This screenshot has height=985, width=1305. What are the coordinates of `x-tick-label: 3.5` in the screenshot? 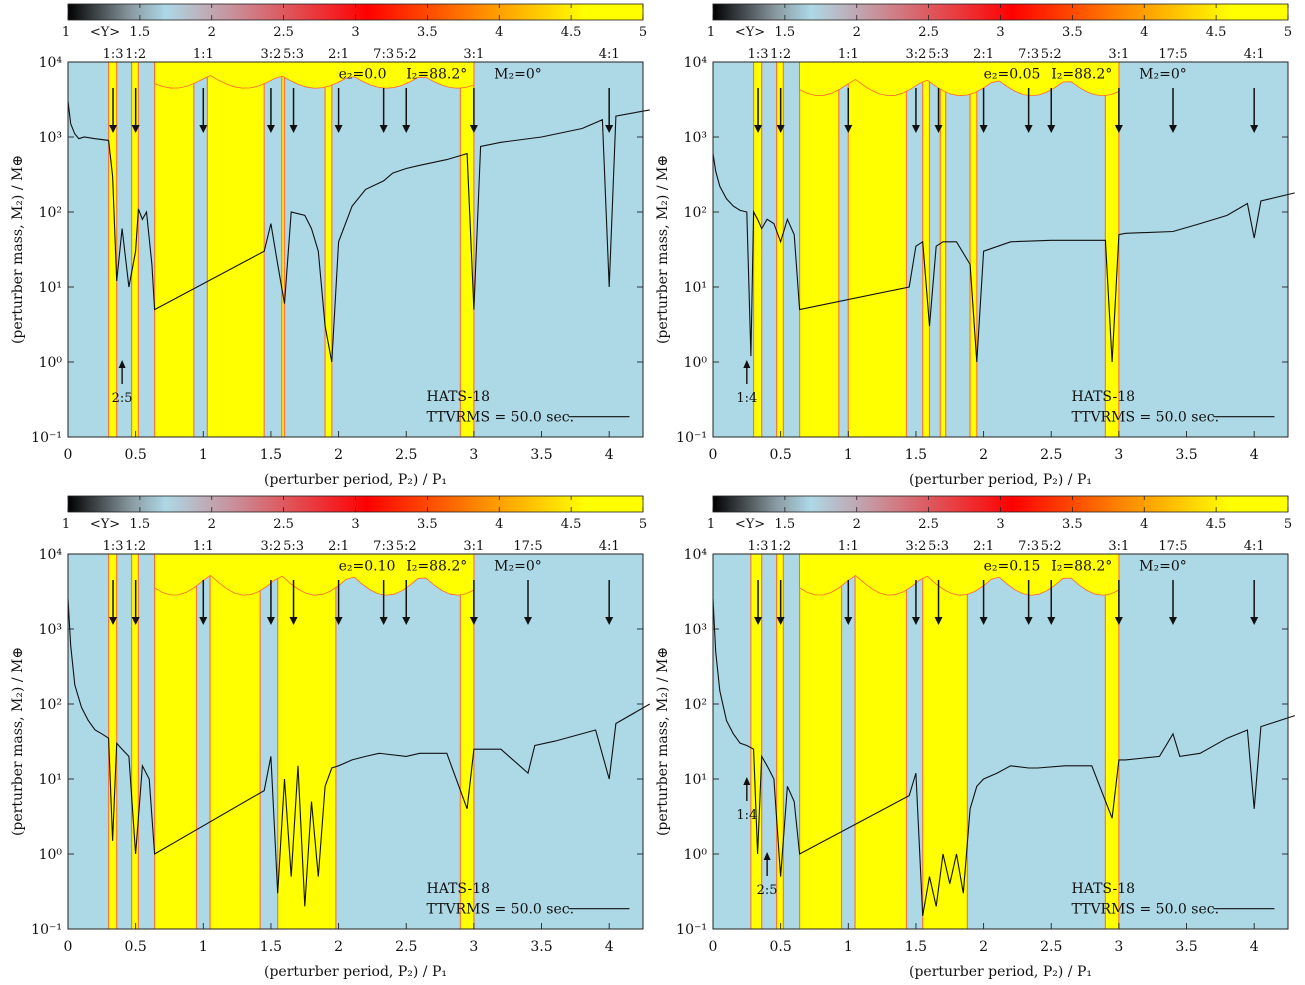 It's located at (541, 947).